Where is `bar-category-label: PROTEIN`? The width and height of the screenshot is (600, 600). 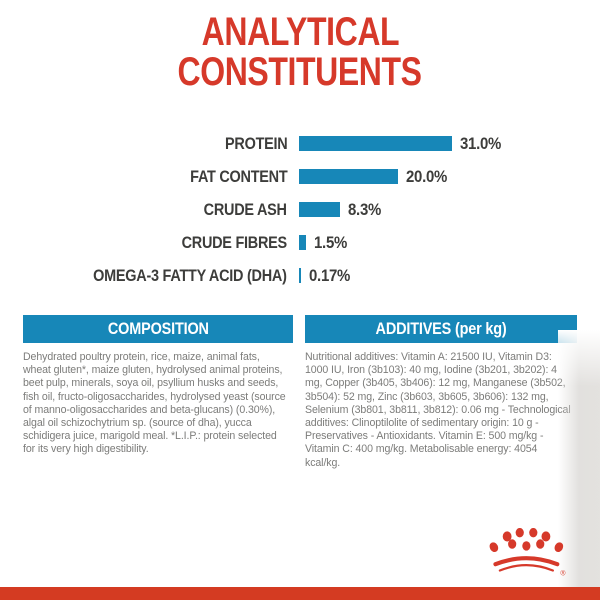 bar-category-label: PROTEIN is located at coordinates (256, 143).